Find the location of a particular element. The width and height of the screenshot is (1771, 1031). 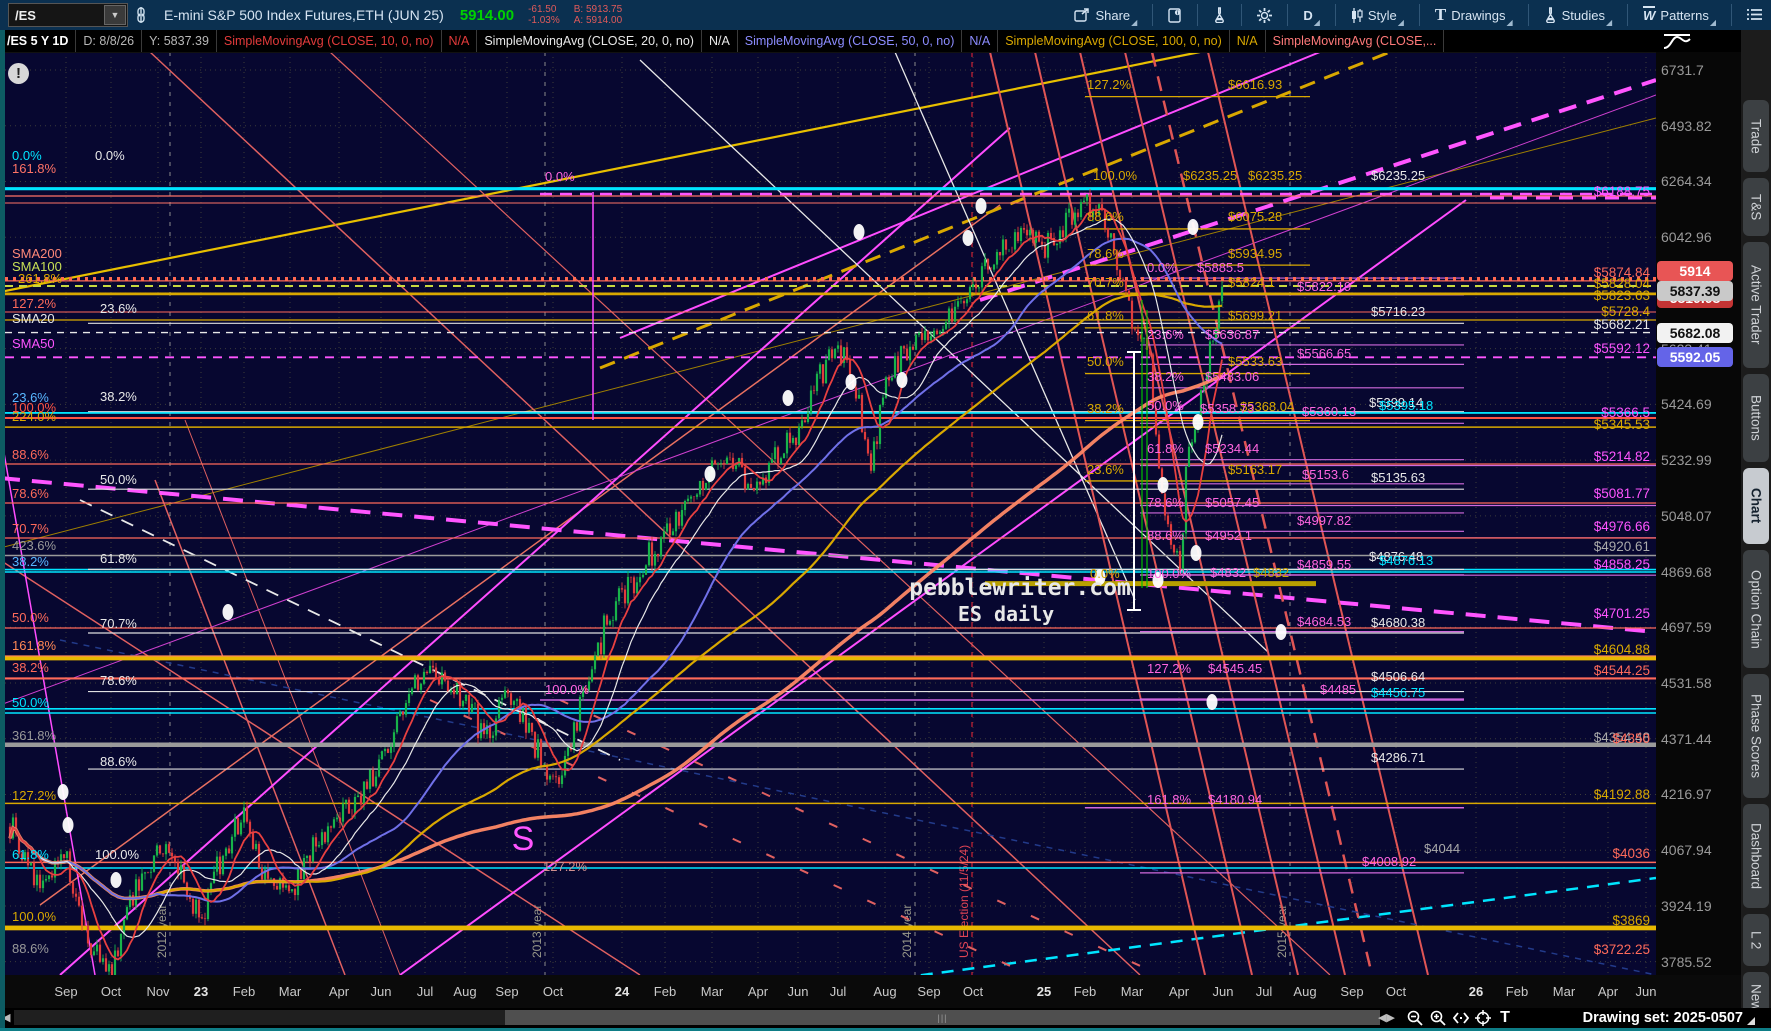

tab-buttons: Buttons is located at coordinates (1756, 418).